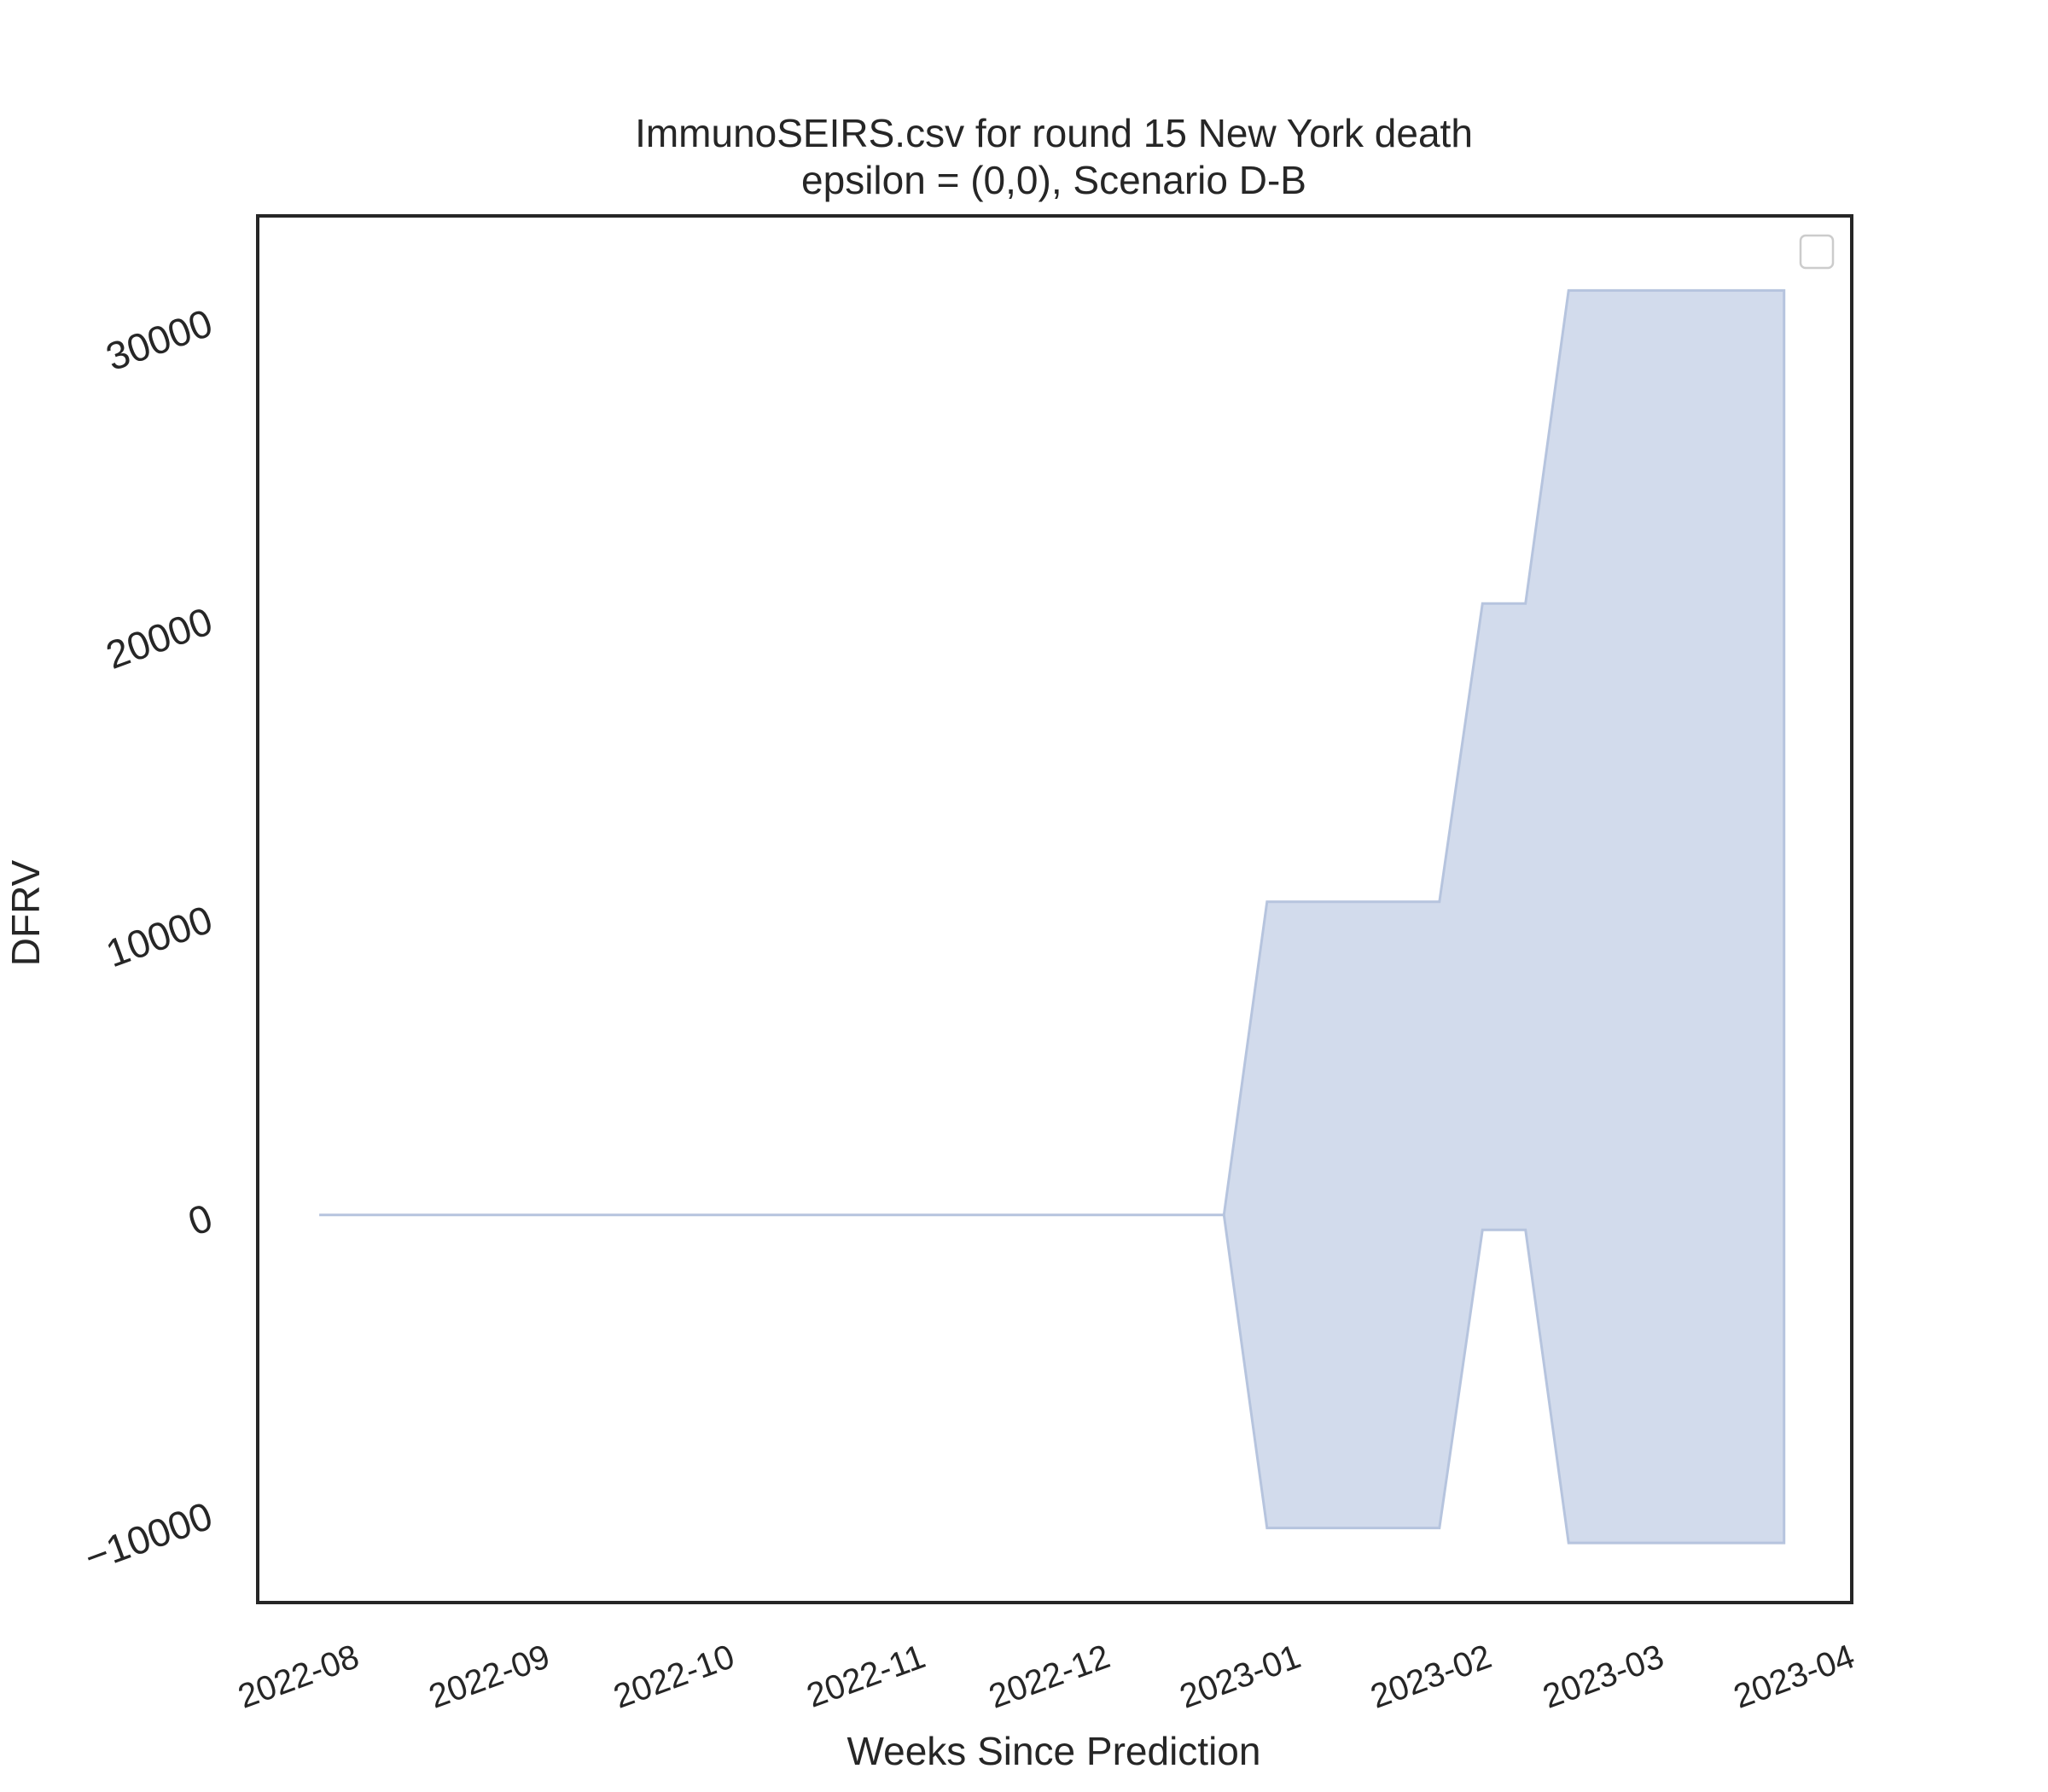 This screenshot has height=1792, width=2048. Describe the element at coordinates (1053, 180) in the screenshot. I see `chart-subtitle: epsilon = (0,0), Scenario D-B` at that location.